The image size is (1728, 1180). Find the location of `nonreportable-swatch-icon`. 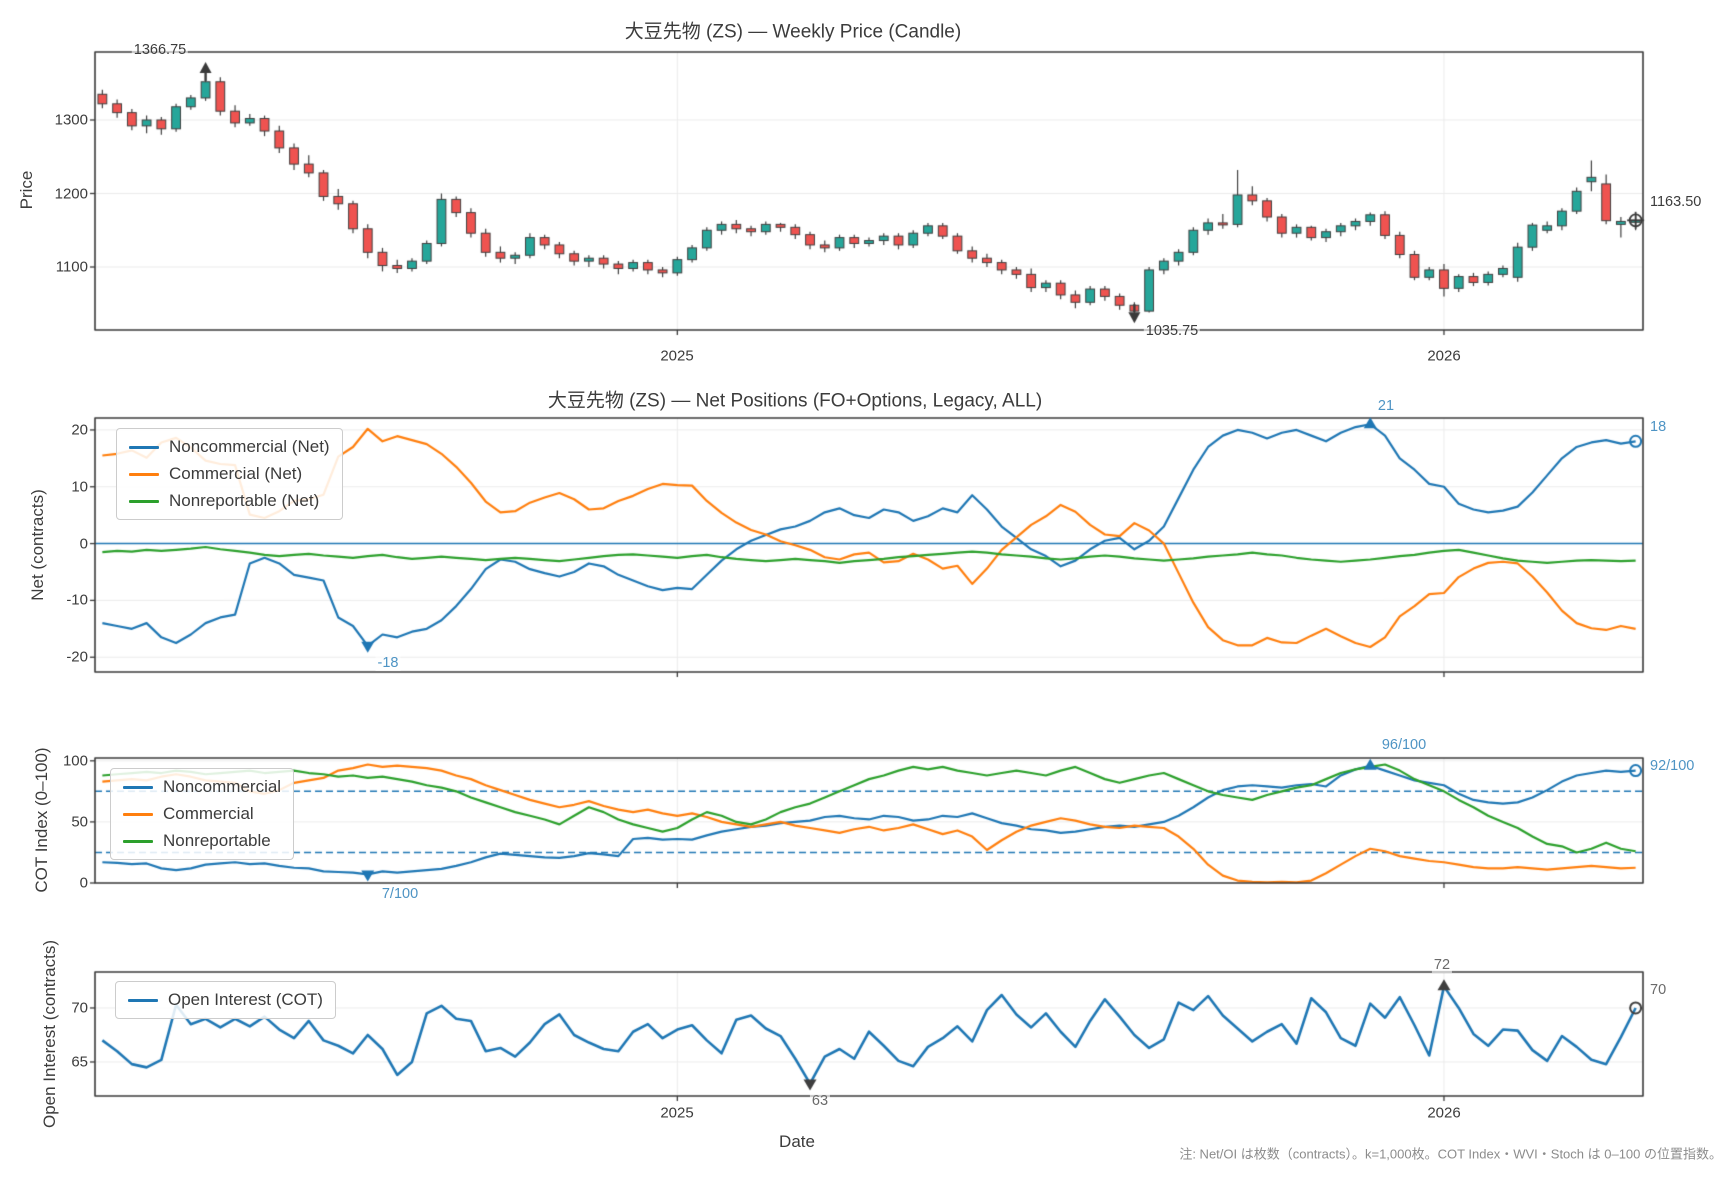

nonreportable-swatch-icon is located at coordinates (138, 841).